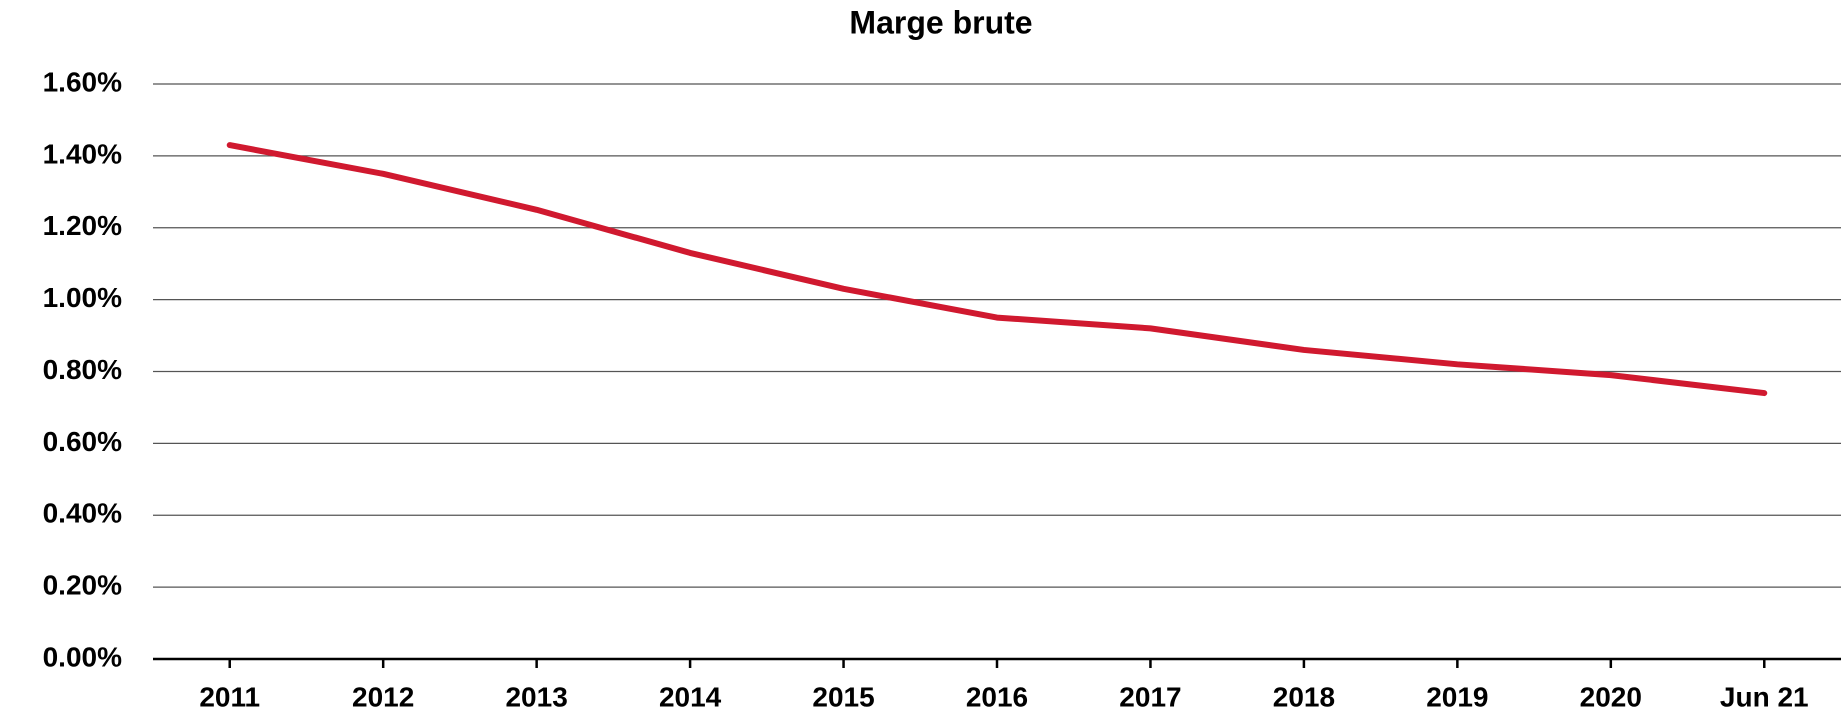  Describe the element at coordinates (82, 441) in the screenshot. I see `y-tick-label: 0.60%` at that location.